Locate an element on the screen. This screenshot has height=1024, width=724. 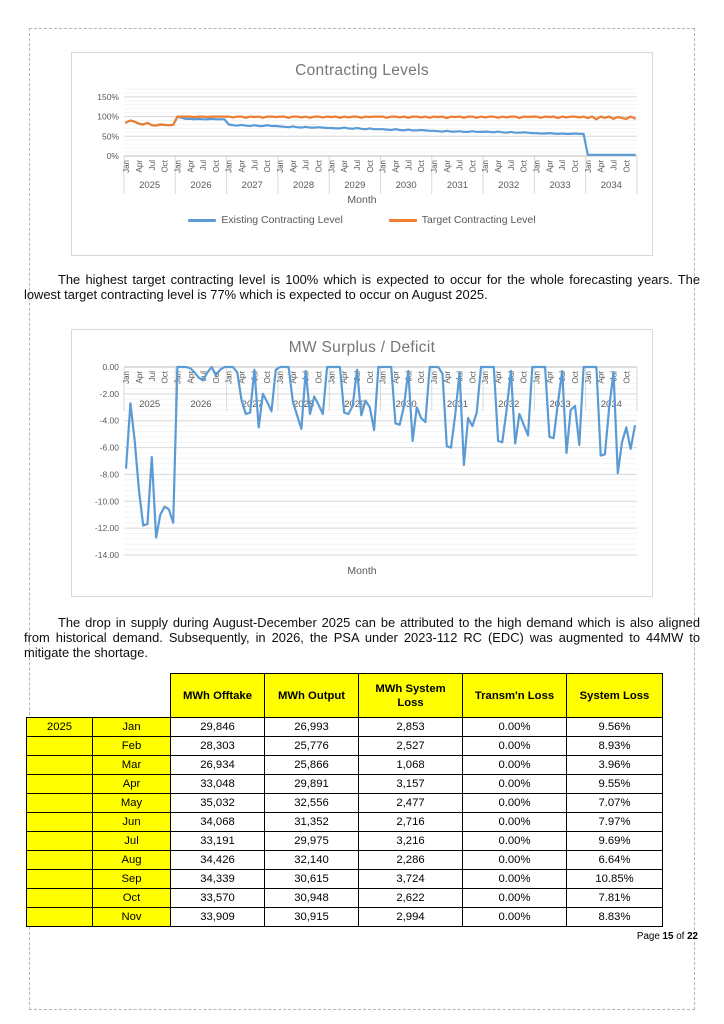
value-cell: 31,352 is located at coordinates (311, 822).